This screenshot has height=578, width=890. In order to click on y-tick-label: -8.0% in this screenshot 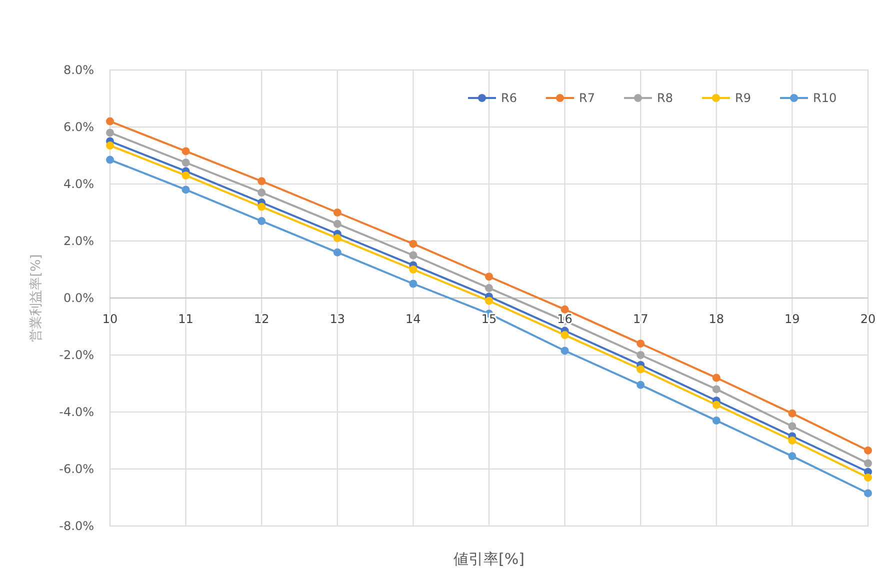, I will do `click(76, 526)`.